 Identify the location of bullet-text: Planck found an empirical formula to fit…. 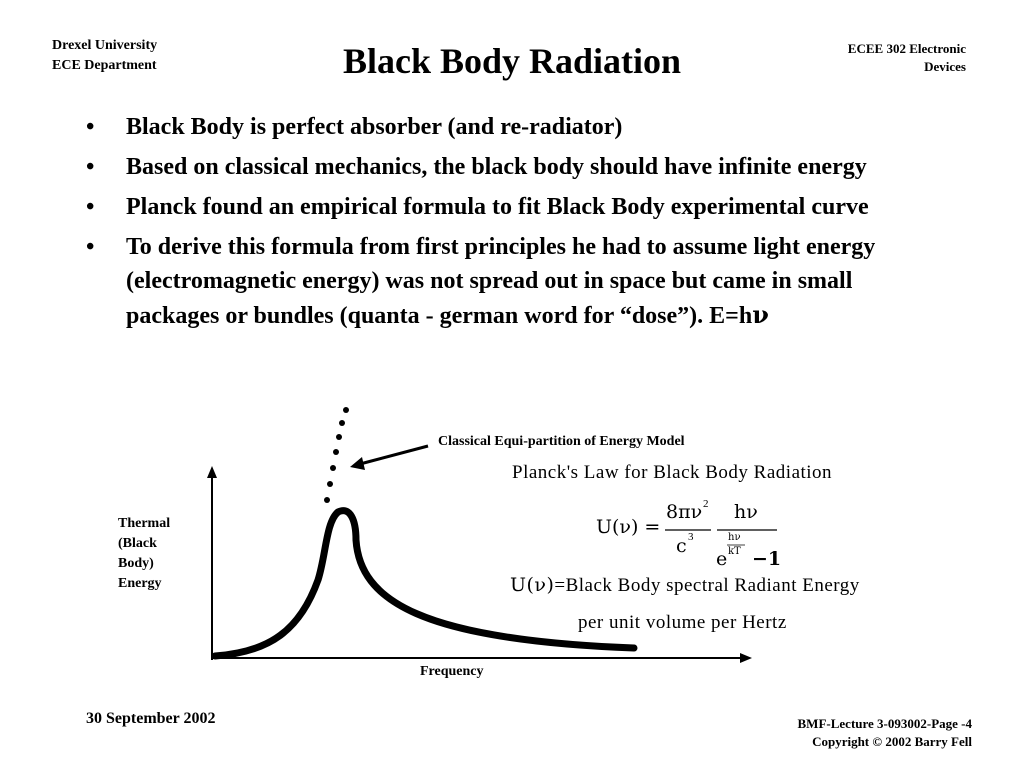
(497, 207).